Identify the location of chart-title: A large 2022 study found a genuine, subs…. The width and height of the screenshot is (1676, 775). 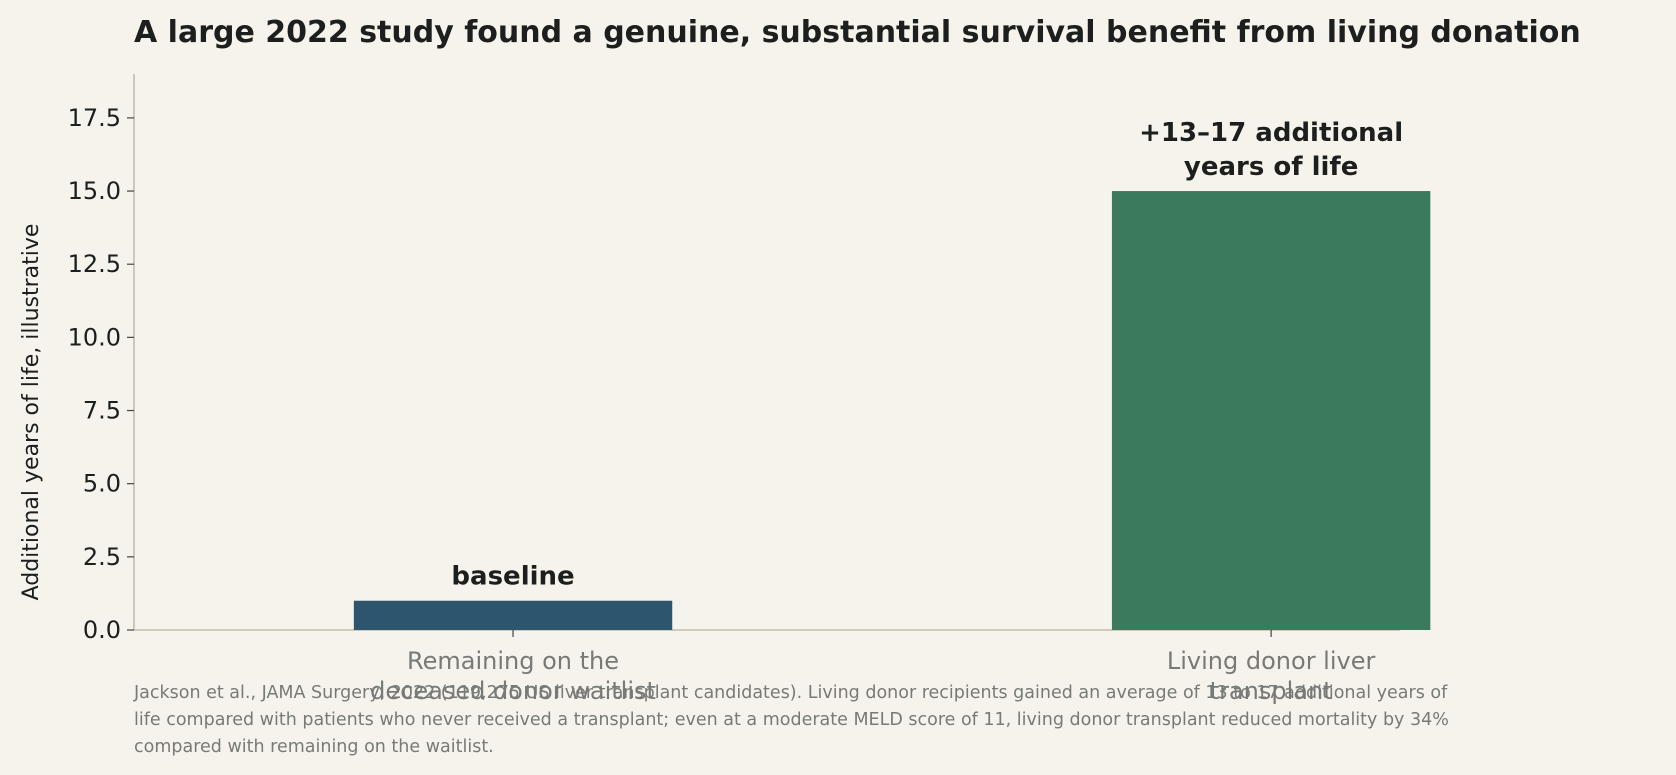
(857, 32).